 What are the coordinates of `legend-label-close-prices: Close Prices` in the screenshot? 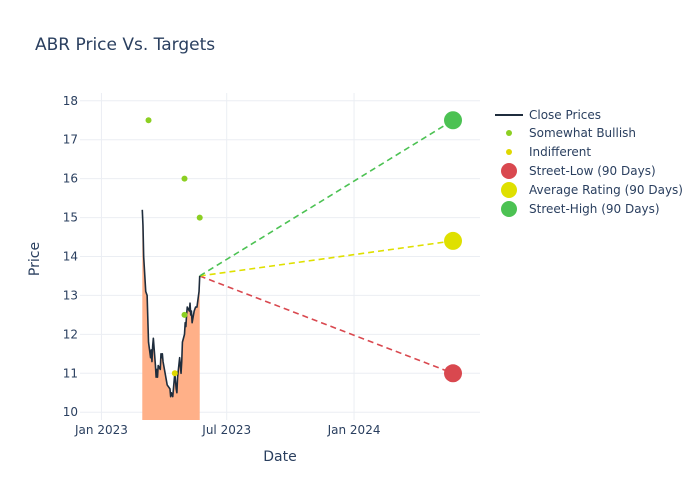 It's located at (565, 115).